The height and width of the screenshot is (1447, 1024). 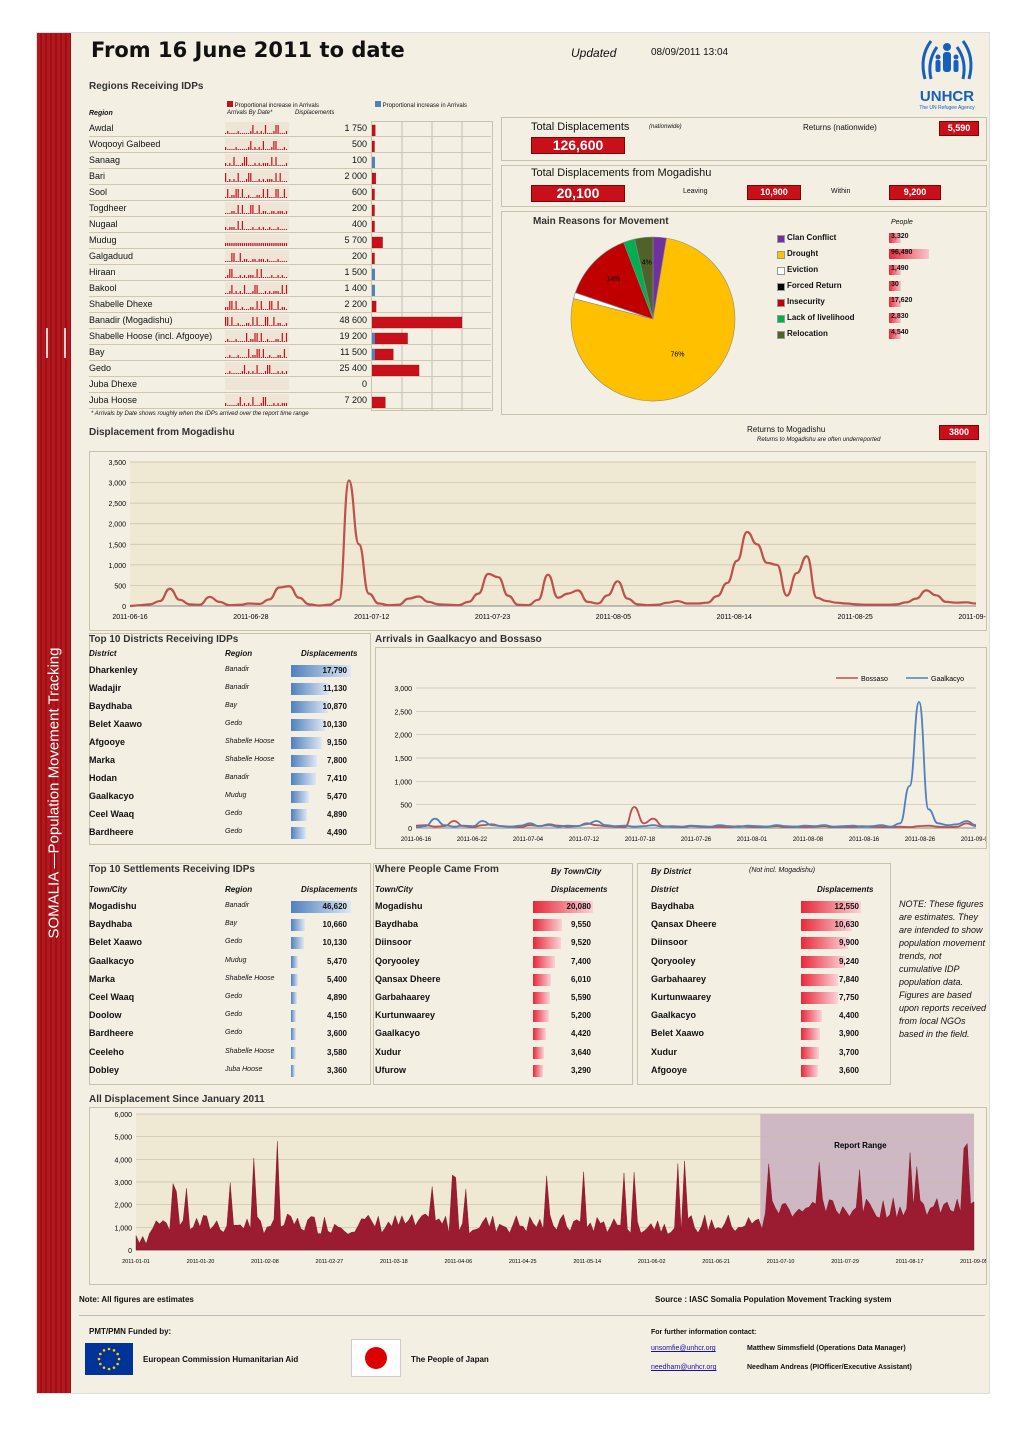 What do you see at coordinates (97, 352) in the screenshot?
I see `region-name: Bay` at bounding box center [97, 352].